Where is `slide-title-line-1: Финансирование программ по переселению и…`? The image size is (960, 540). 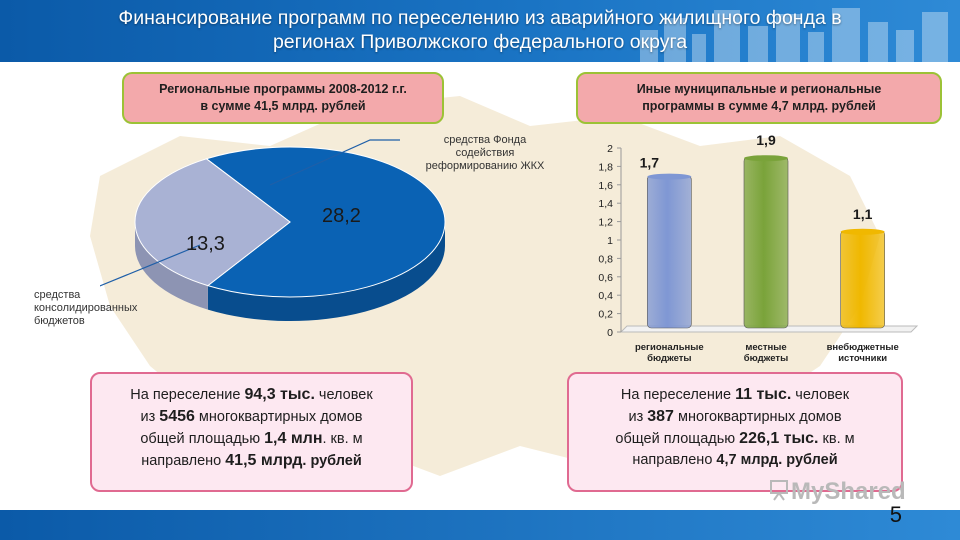 slide-title-line-1: Финансирование программ по переселению и… is located at coordinates (480, 18).